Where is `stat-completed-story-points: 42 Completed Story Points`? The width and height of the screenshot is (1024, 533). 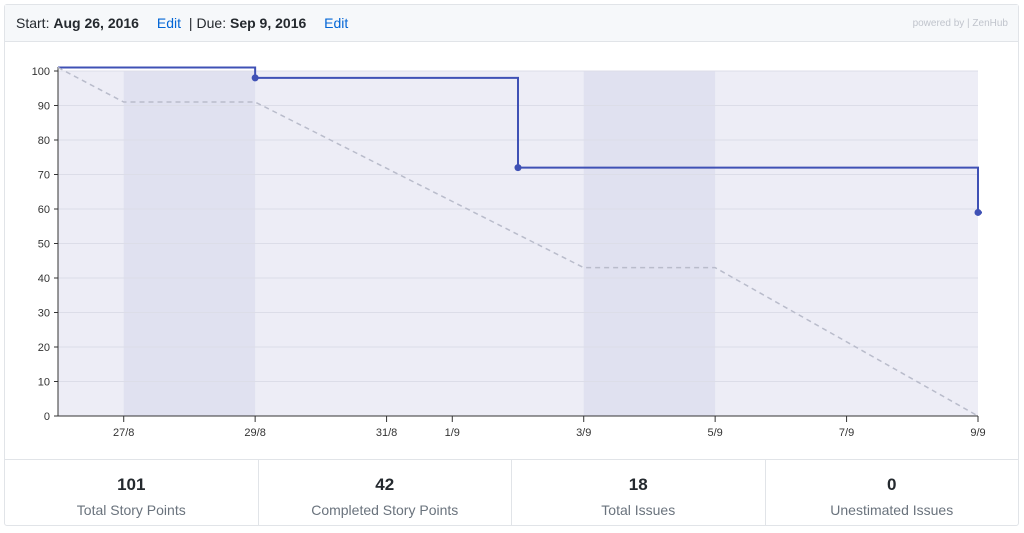 stat-completed-story-points: 42 Completed Story Points is located at coordinates (385, 492).